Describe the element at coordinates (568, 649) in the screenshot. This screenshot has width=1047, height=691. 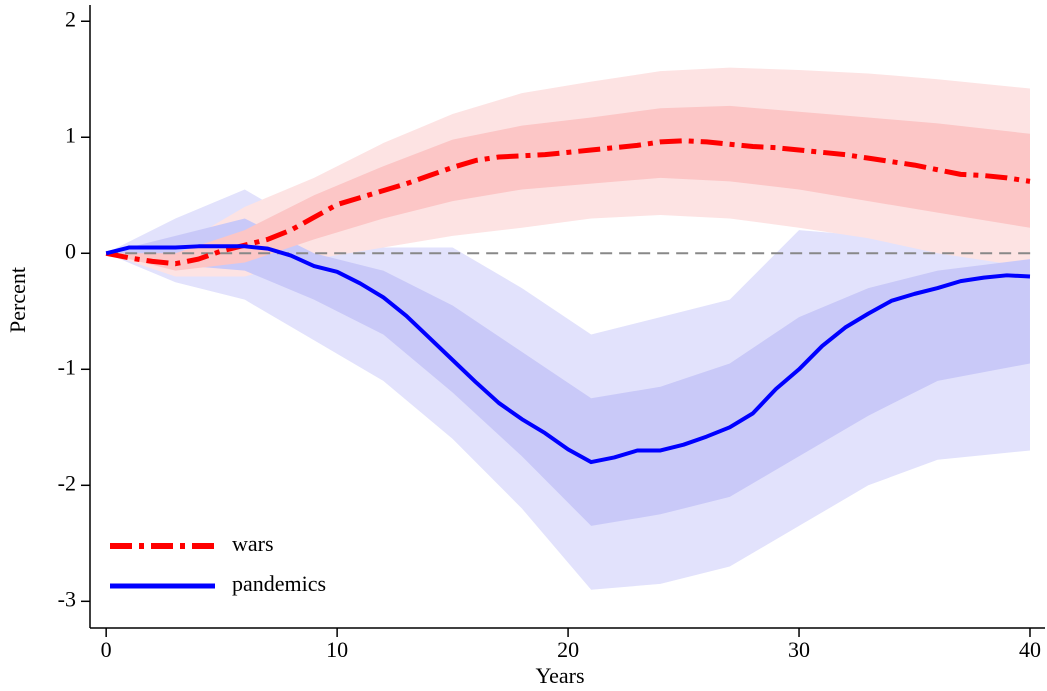
I see `x-tick-label: 20` at that location.